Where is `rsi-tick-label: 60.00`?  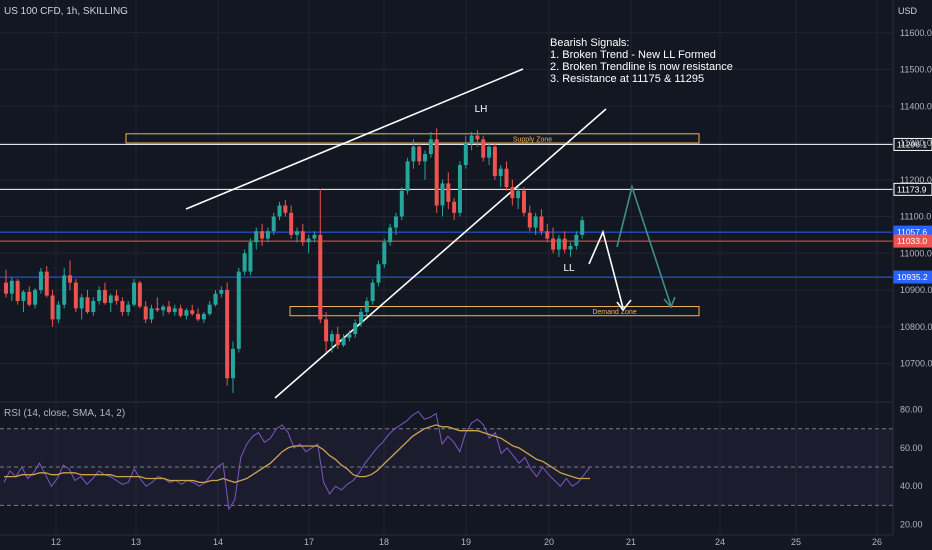 rsi-tick-label: 60.00 is located at coordinates (911, 448).